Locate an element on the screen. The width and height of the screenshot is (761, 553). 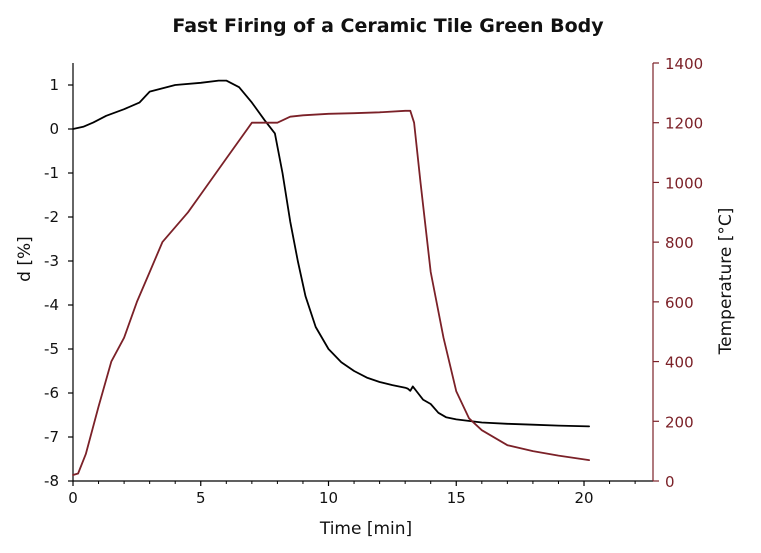
y-tick-label: -8 is located at coordinates (51, 481).